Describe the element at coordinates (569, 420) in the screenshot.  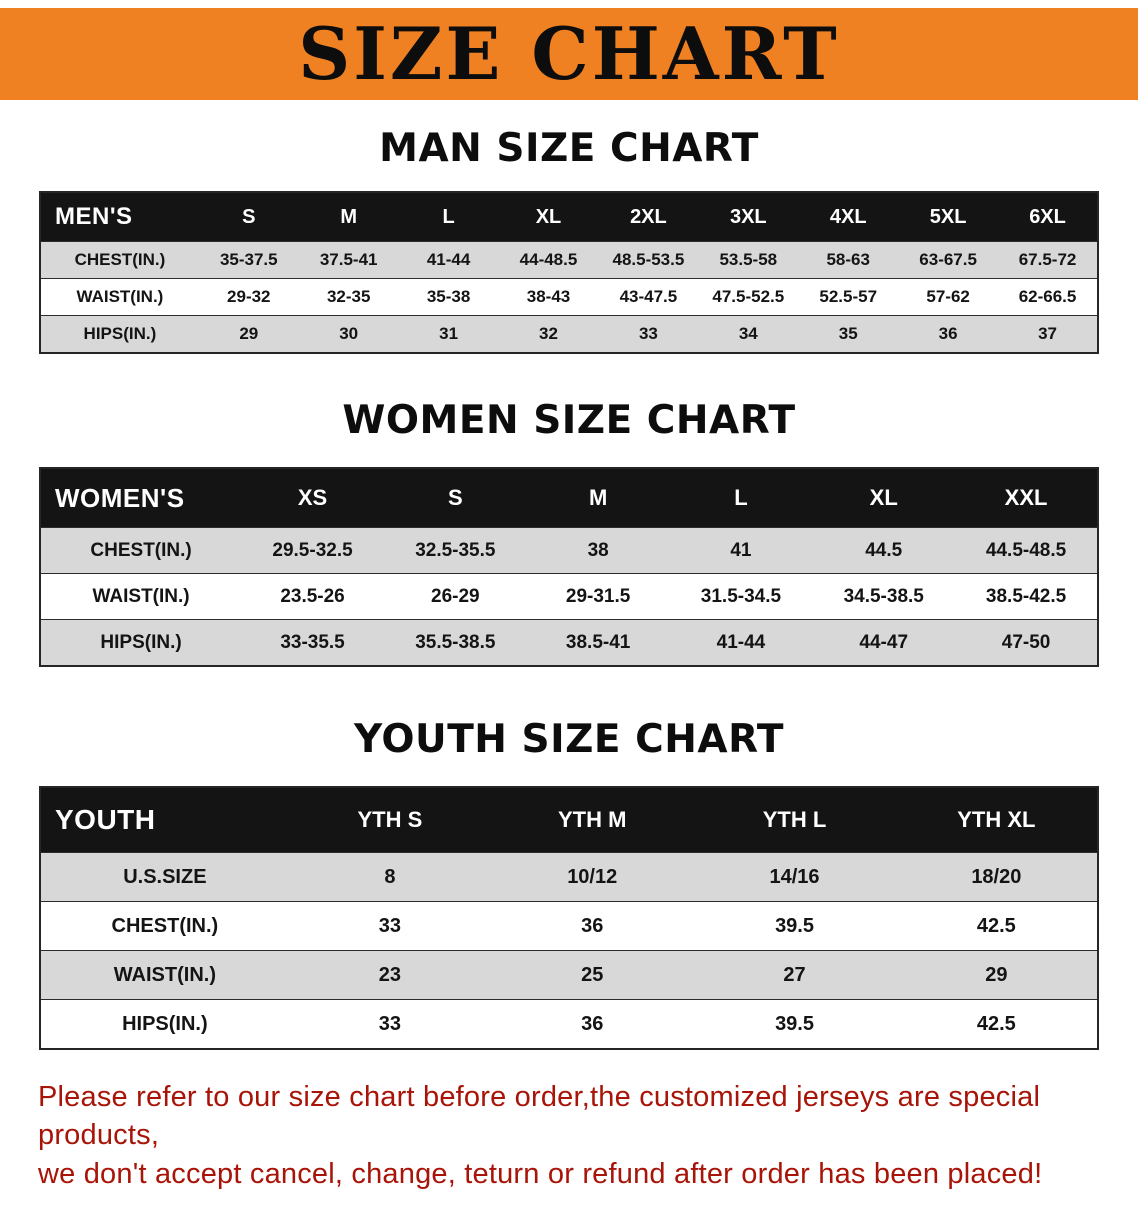
I see `women-section-heading: WOMEN SIZE CHART` at that location.